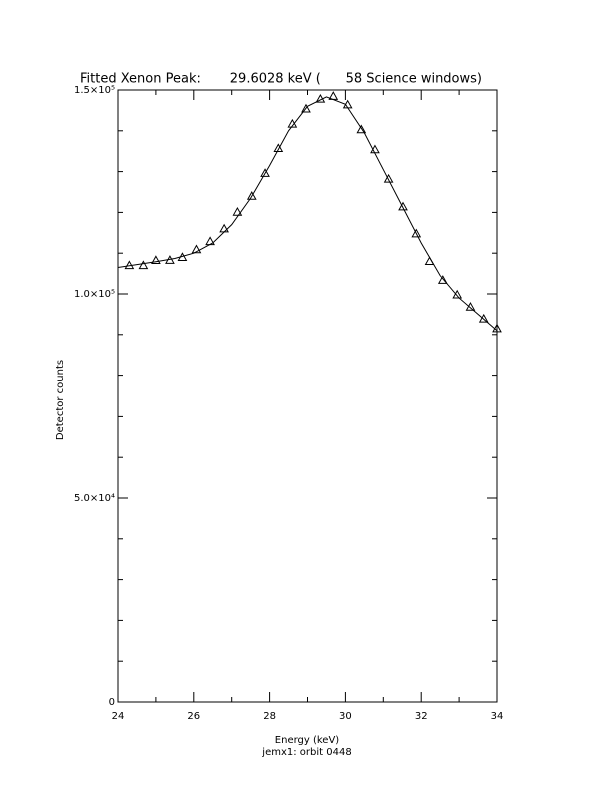 This screenshot has width=612, height=796. What do you see at coordinates (112, 702) in the screenshot?
I see `y-tick-label: 0` at bounding box center [112, 702].